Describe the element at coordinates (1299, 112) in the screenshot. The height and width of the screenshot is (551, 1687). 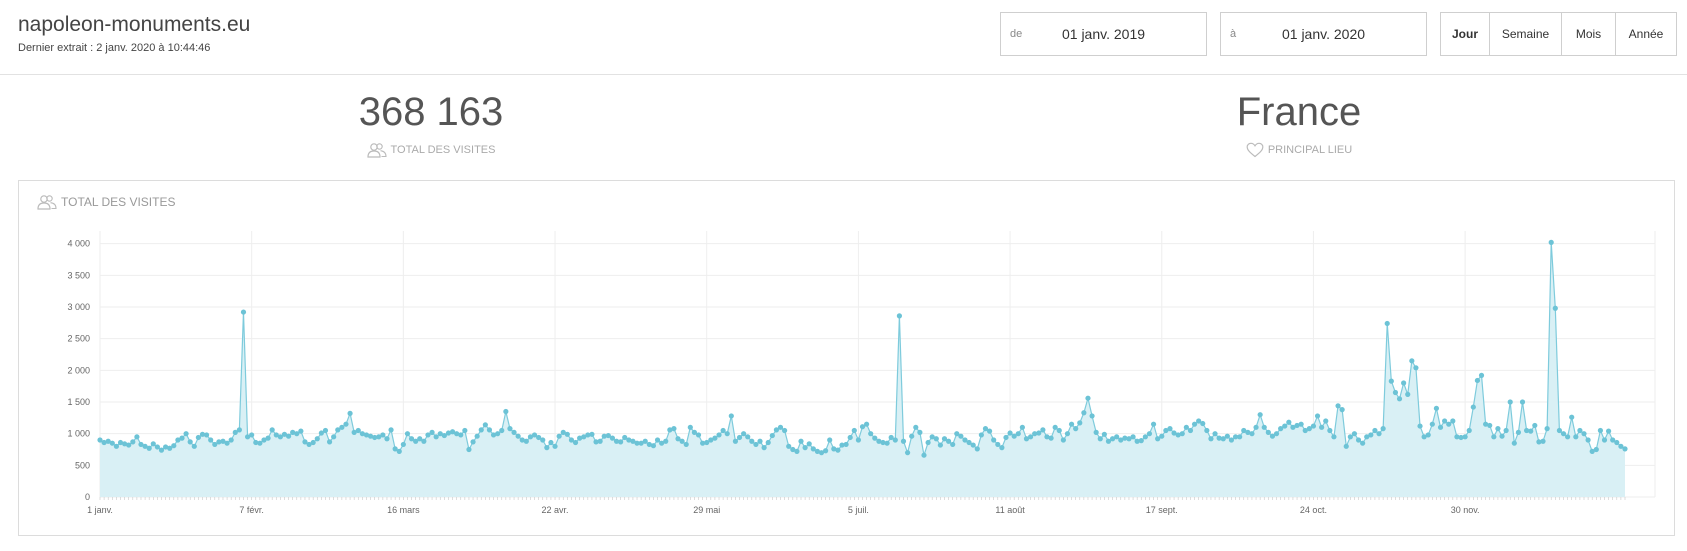
I see `main-place-value: France` at that location.